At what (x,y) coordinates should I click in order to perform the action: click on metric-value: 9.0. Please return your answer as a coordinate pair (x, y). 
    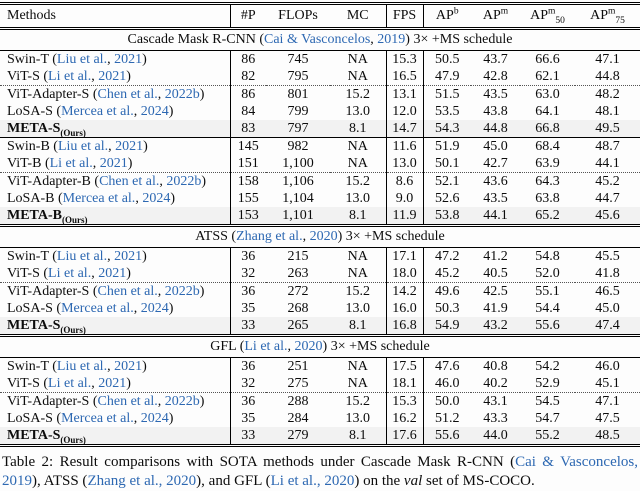
    Looking at the image, I should click on (405, 198).